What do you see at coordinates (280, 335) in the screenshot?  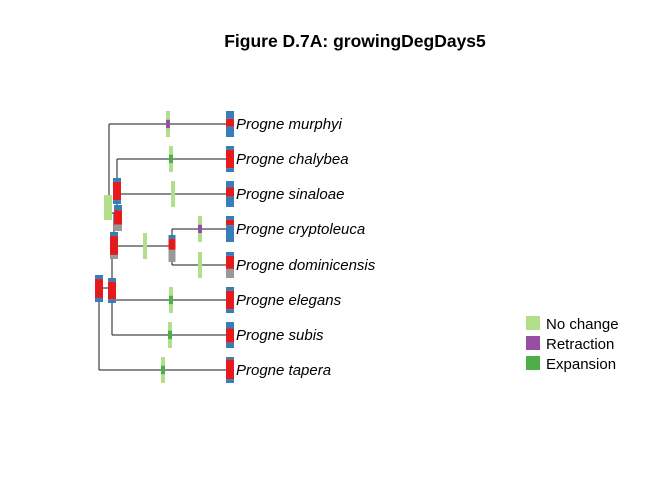 I see `tip-label-subis: Progne subis` at bounding box center [280, 335].